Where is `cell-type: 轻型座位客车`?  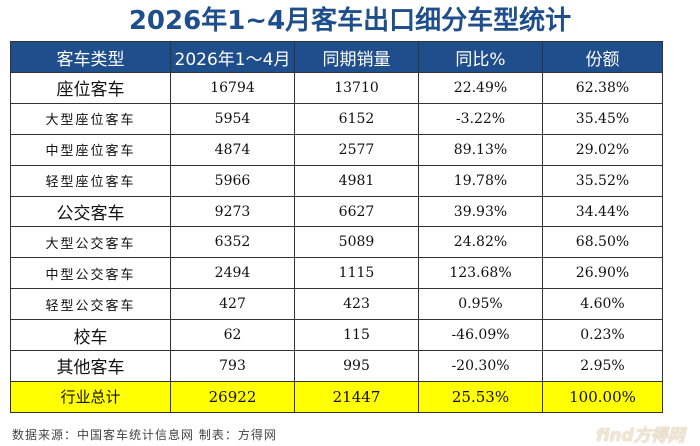
cell-type: 轻型座位客车 is located at coordinates (90, 180).